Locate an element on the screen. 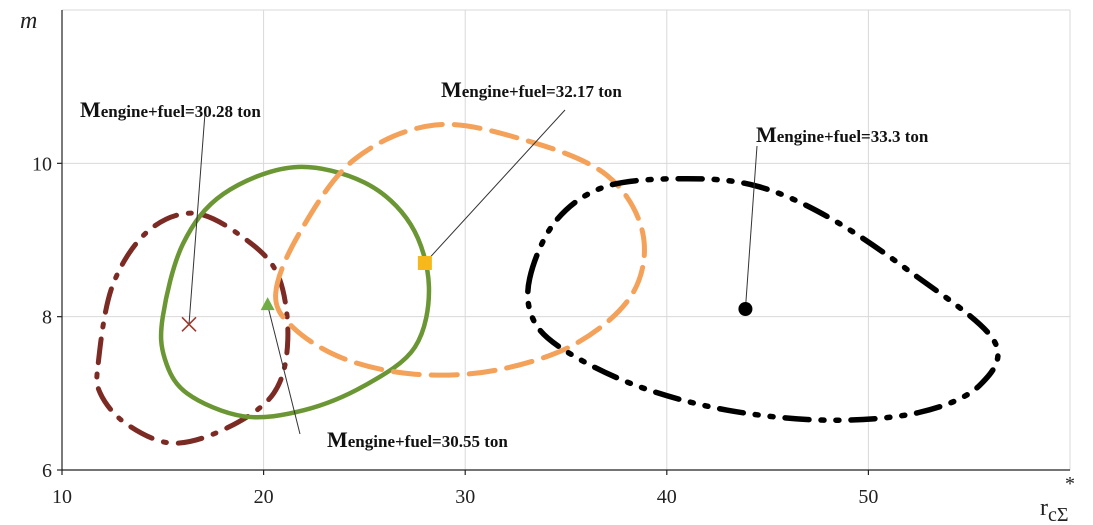  y-tick-label: 6 is located at coordinates (47, 471).